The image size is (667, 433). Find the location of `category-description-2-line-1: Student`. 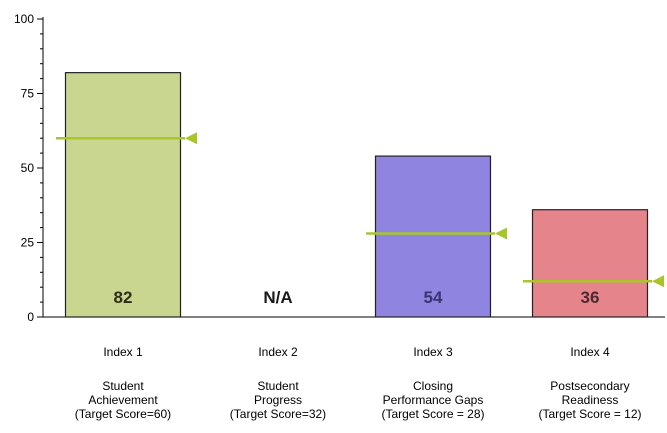

category-description-2-line-1: Student is located at coordinates (278, 386).